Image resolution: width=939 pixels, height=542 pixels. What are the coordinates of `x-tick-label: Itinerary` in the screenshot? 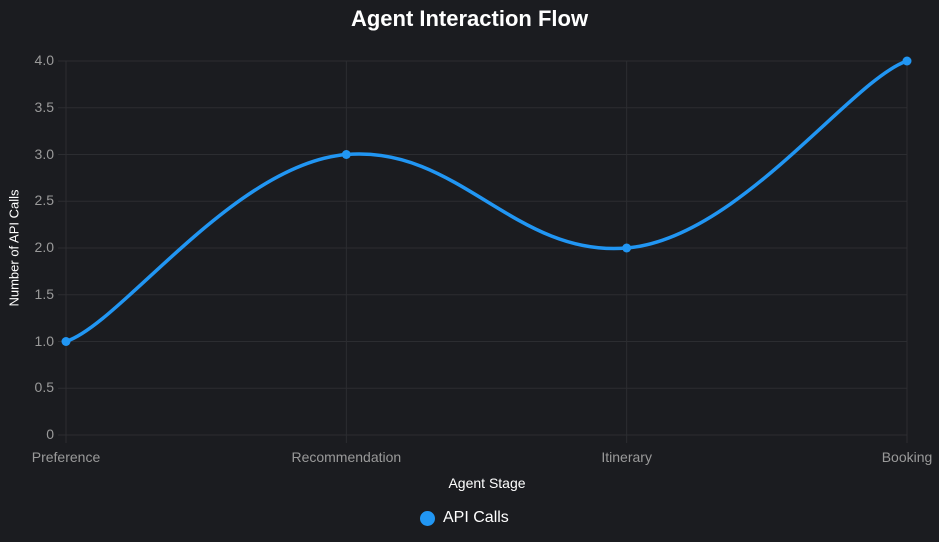 It's located at (626, 457).